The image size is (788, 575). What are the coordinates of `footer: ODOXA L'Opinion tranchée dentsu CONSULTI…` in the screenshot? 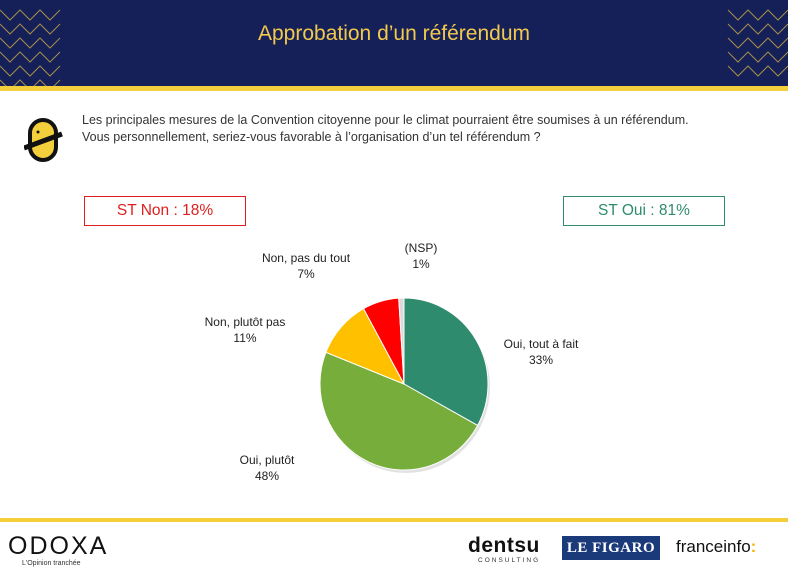 It's located at (394, 548).